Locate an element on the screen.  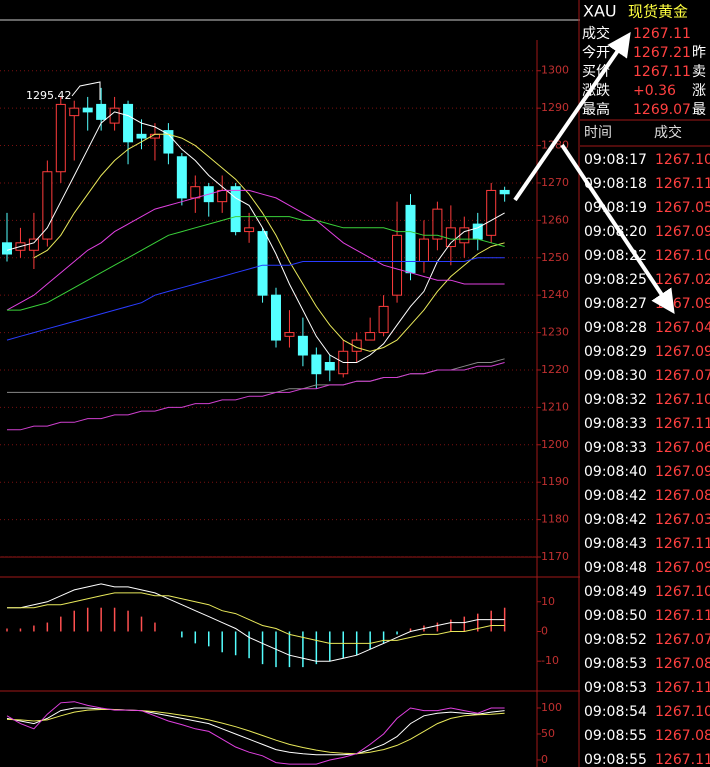
tick-time: 09:08:50 is located at coordinates (615, 616).